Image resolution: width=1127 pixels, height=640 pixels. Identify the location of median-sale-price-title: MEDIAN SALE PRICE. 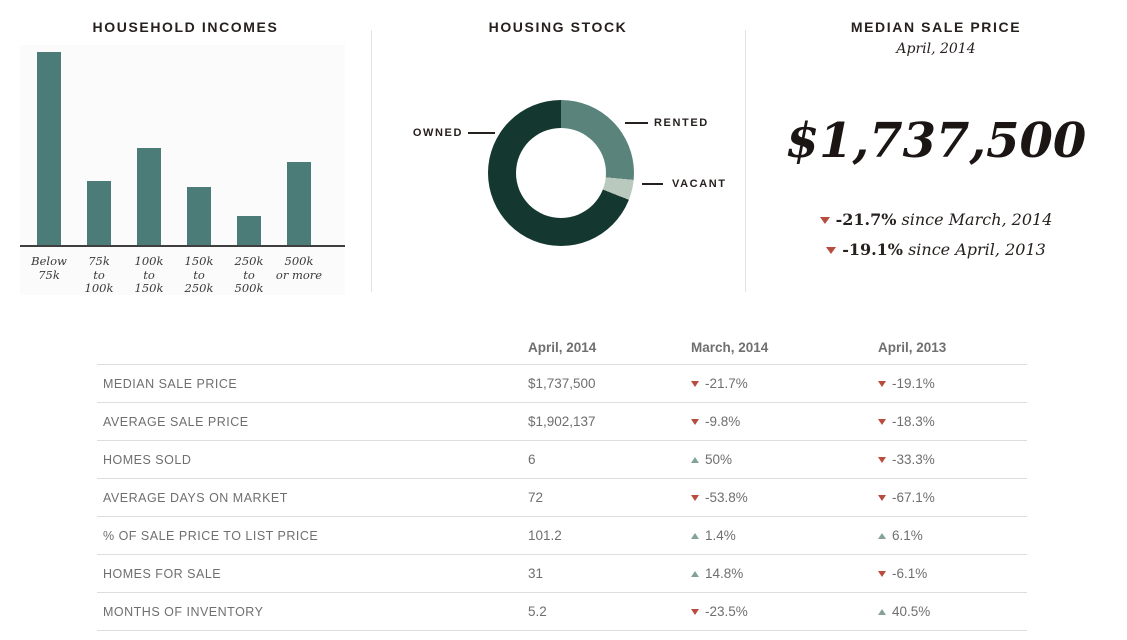
(936, 27).